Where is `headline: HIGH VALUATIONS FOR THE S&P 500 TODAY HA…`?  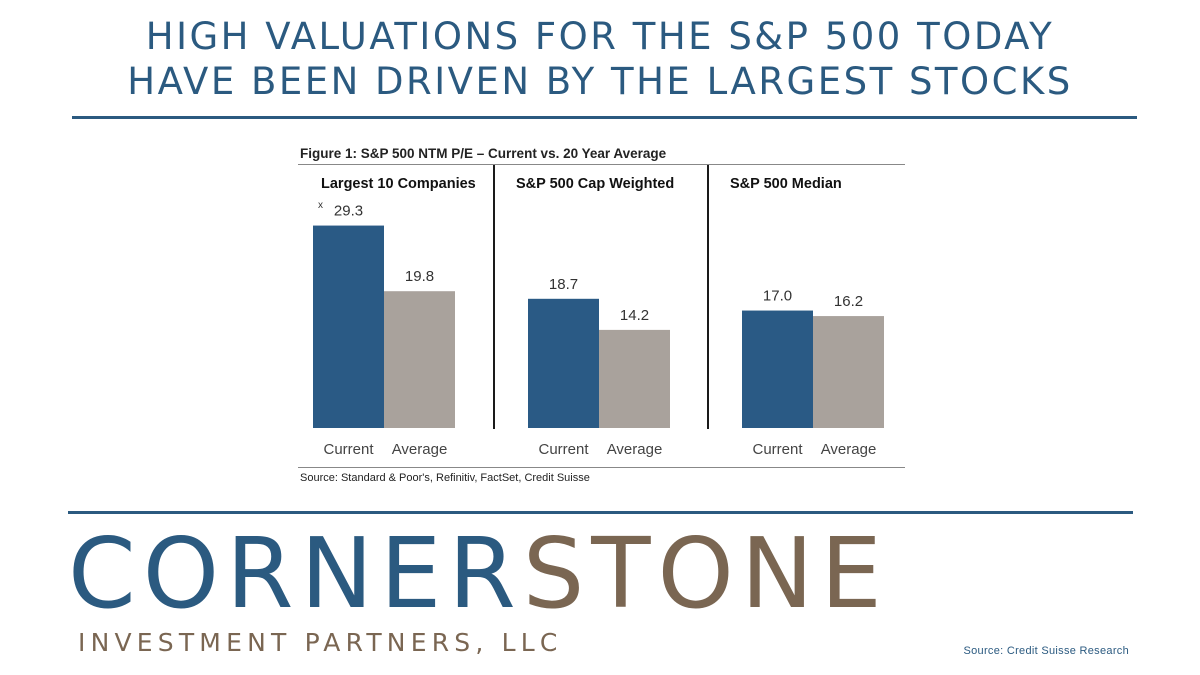
headline: HIGH VALUATIONS FOR THE S&P 500 TODAY HA… is located at coordinates (600, 59).